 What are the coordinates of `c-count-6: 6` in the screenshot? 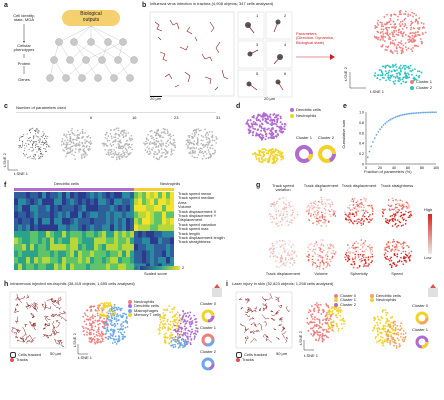 It's located at (91, 117).